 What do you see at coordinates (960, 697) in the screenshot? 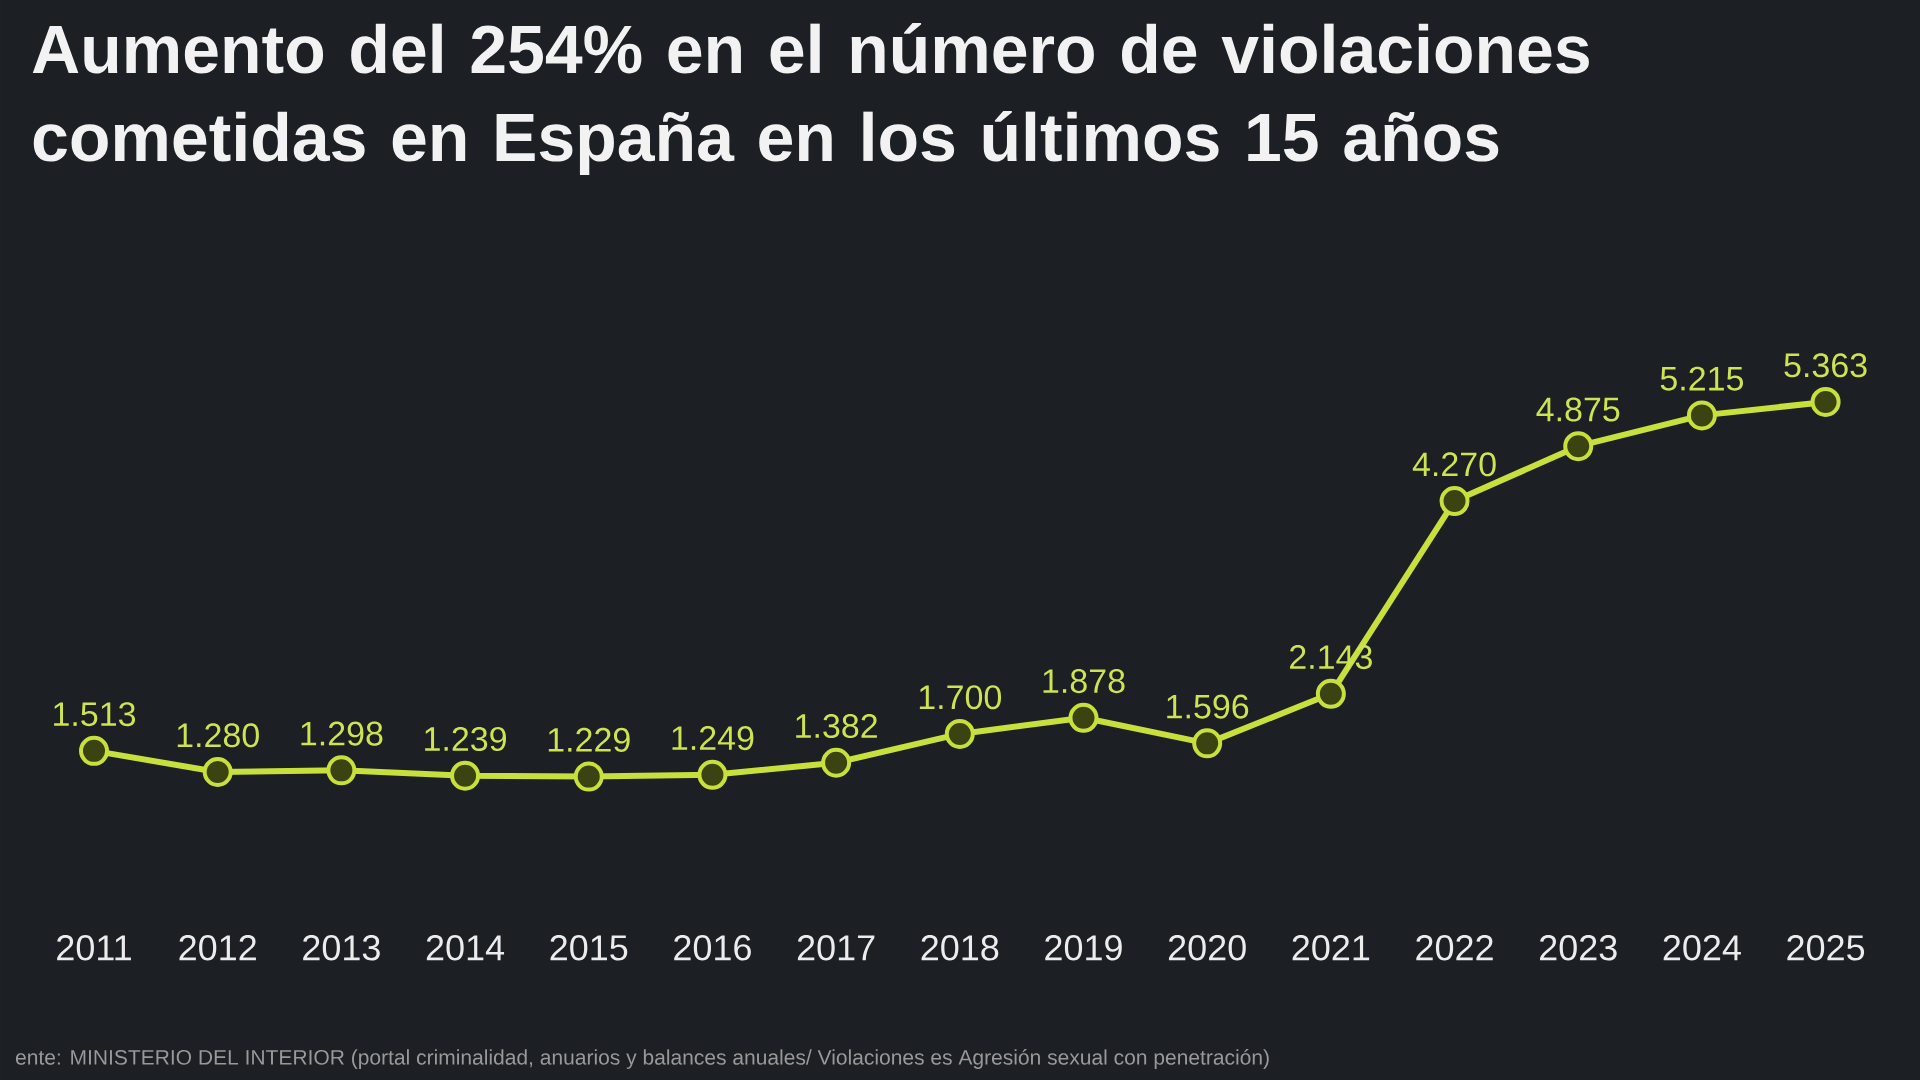
I see `data-label: 1.700` at bounding box center [960, 697].